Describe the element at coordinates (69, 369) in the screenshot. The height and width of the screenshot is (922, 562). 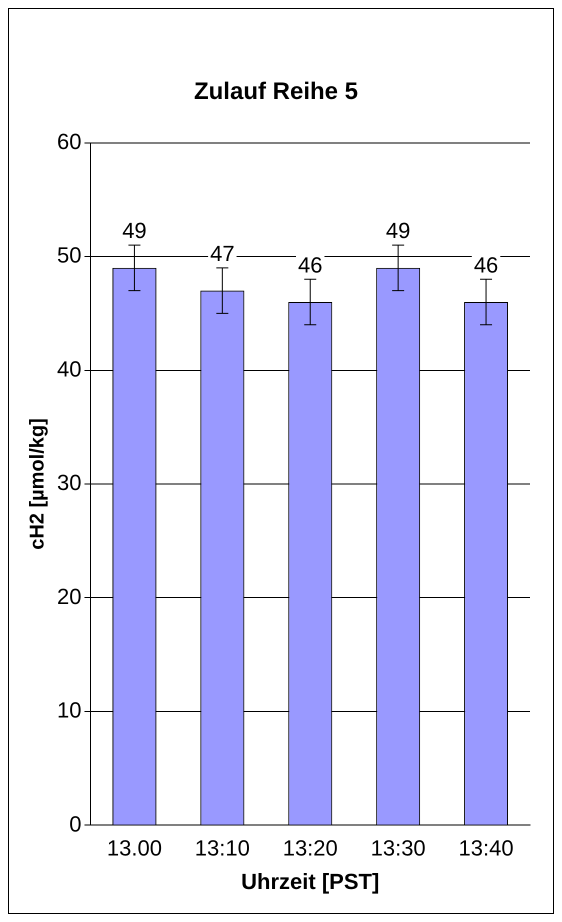
I see `y-tick-label: 40` at that location.